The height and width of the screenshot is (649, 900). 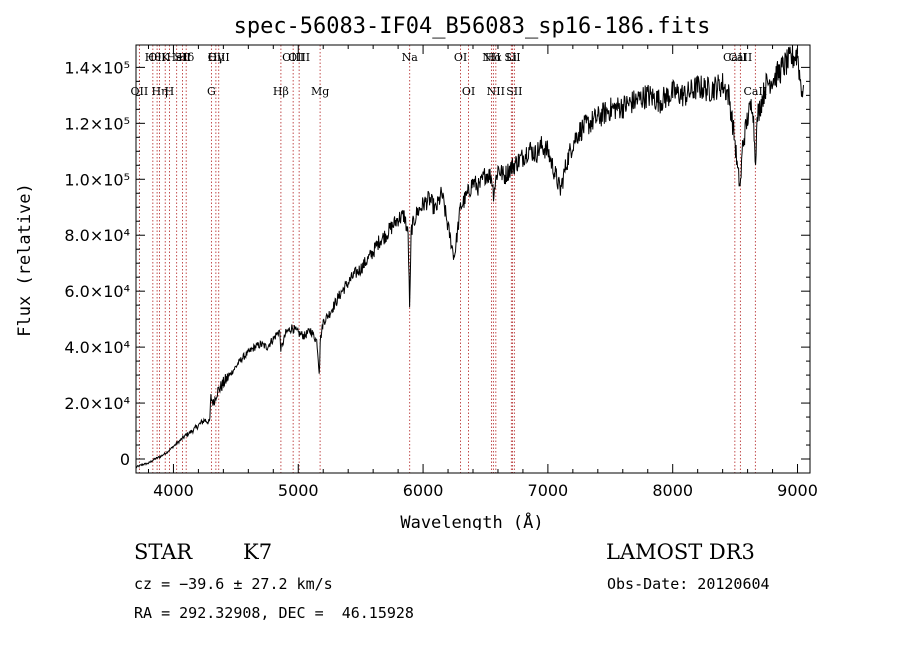 I want to click on x-tick-label: 9000, so click(x=797, y=490).